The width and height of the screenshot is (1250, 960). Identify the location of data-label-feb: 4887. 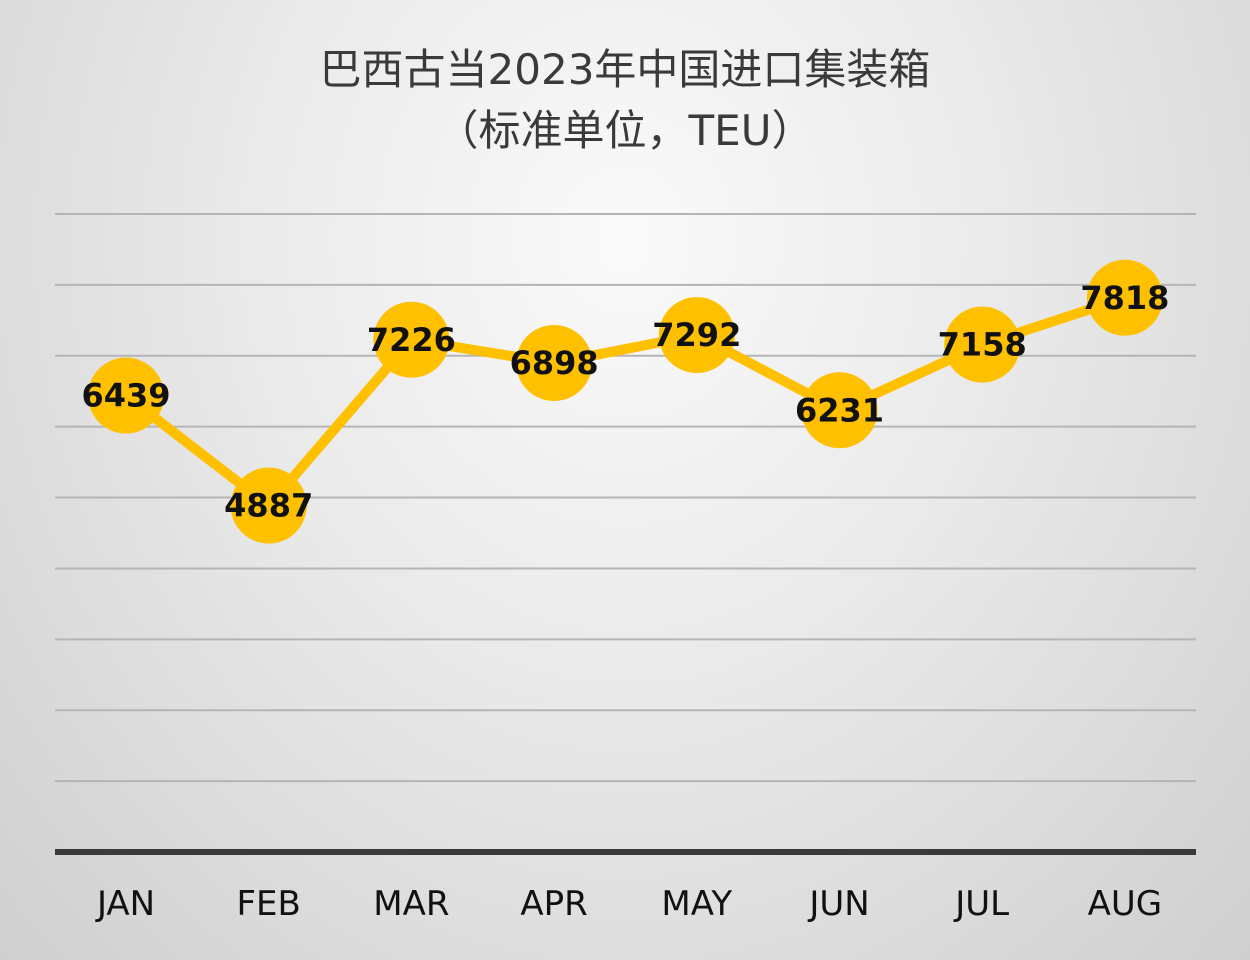
(268, 506).